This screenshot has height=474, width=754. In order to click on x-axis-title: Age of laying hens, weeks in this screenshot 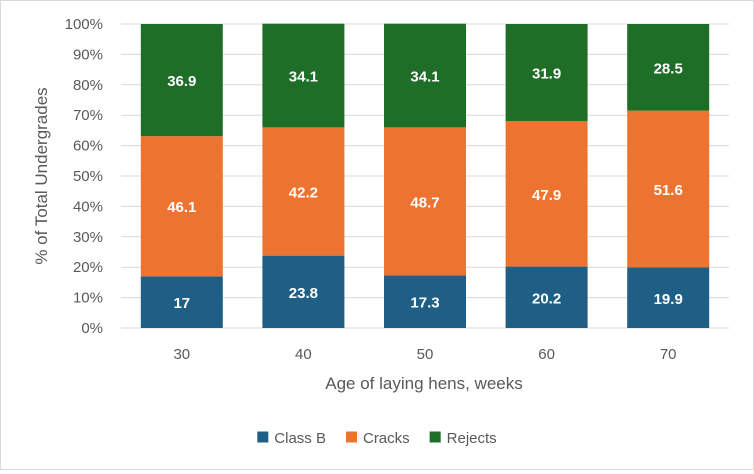, I will do `click(424, 383)`.